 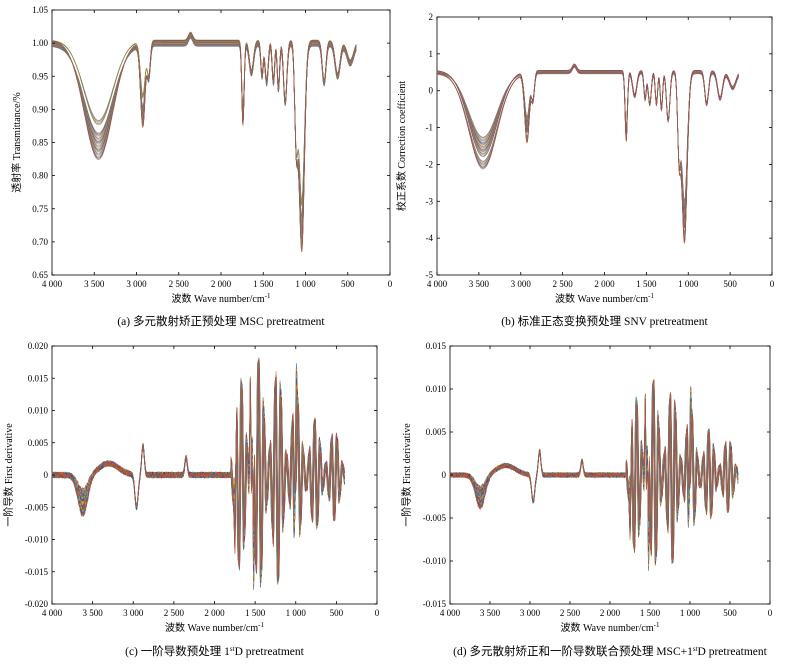 I want to click on y-tick-label-d-6: 0.015, so click(x=436, y=346).